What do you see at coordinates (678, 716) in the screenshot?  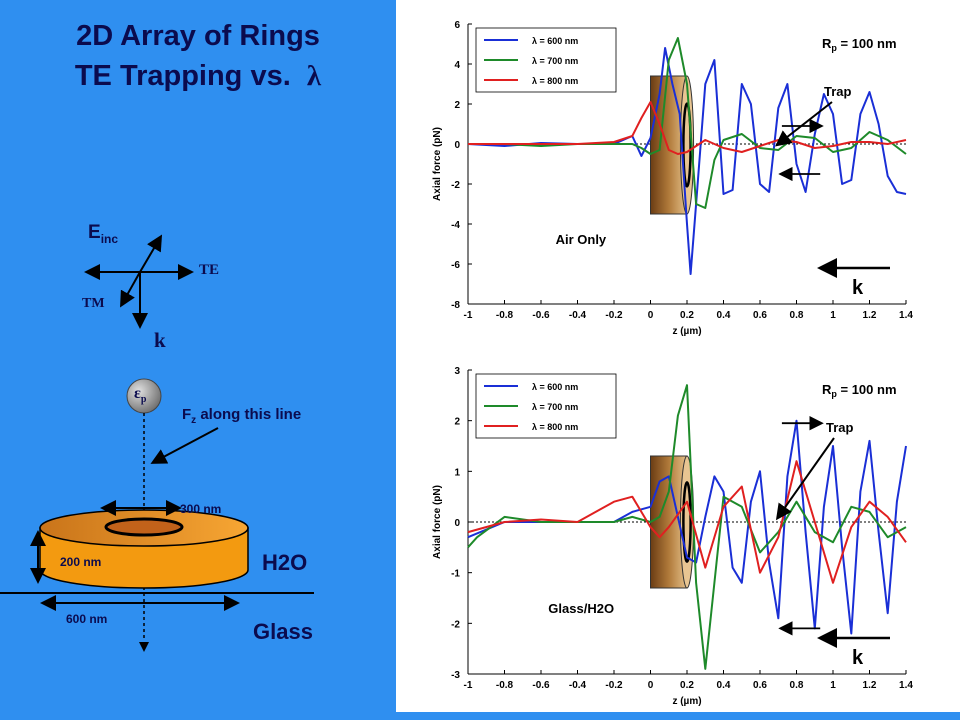 I see `bottom-strip` at bounding box center [678, 716].